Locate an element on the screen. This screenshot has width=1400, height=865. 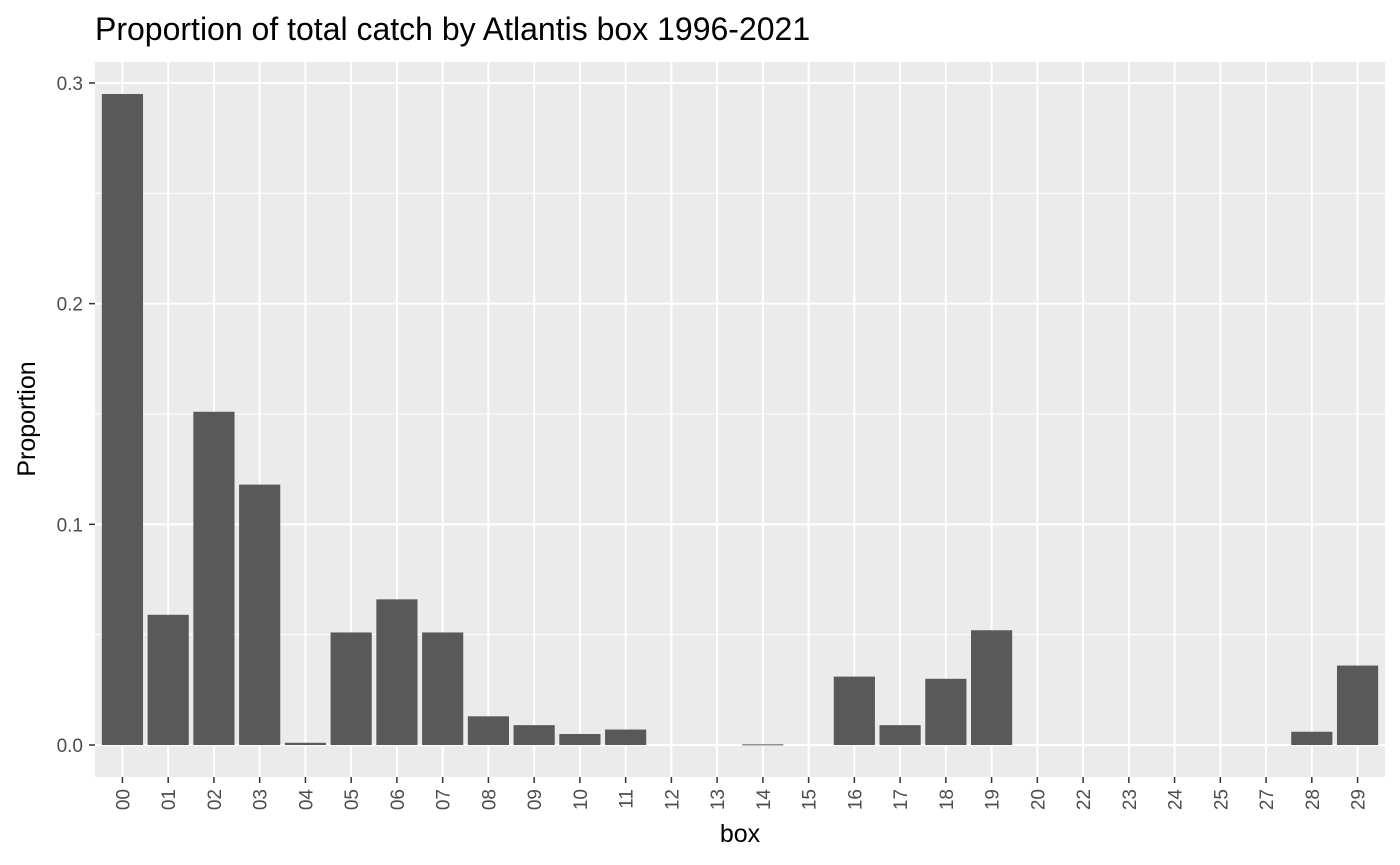
x-tick-label: 11 is located at coordinates (627, 799).